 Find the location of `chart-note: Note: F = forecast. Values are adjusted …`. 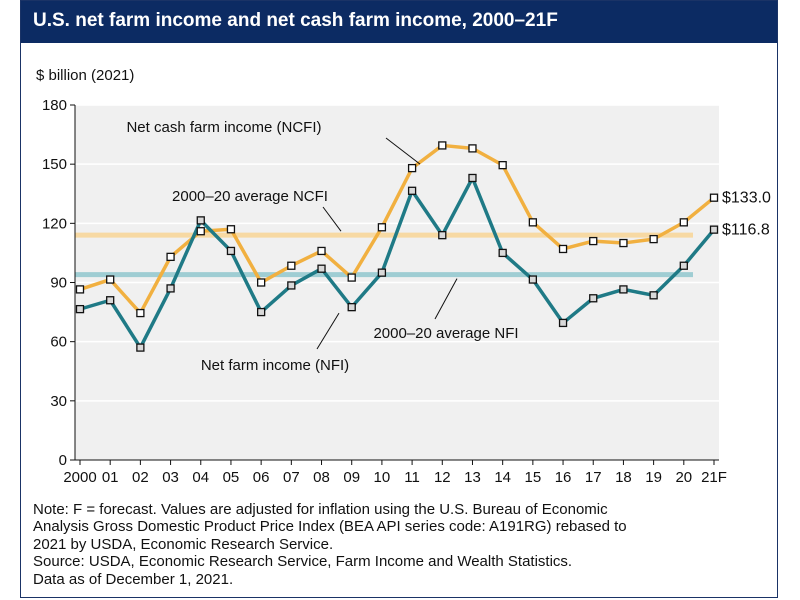

chart-note: Note: F = forecast. Values are adjusted … is located at coordinates (400, 544).